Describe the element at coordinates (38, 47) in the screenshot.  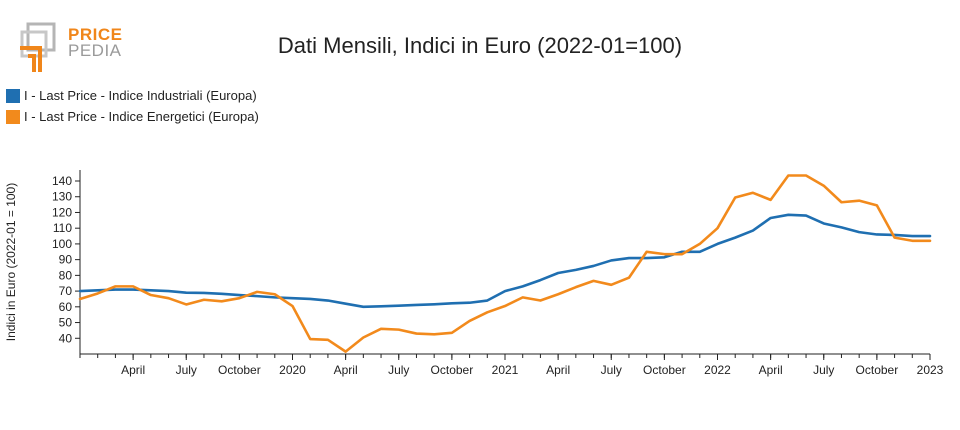
I see `logo-mark-icon` at that location.